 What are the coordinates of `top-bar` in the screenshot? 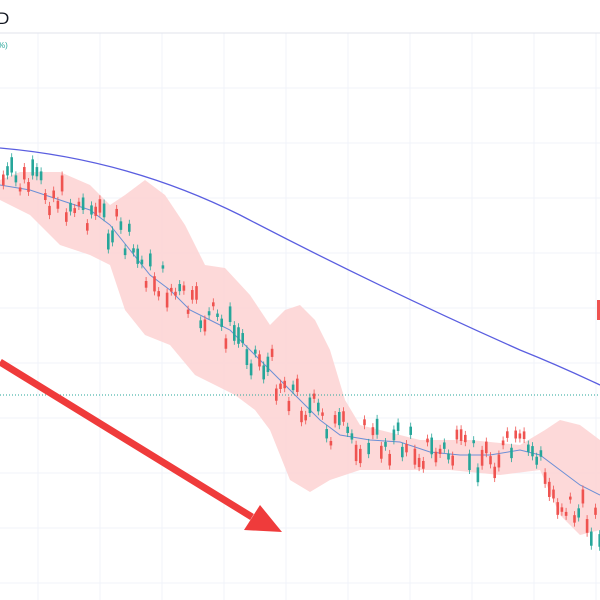 It's located at (300, 16).